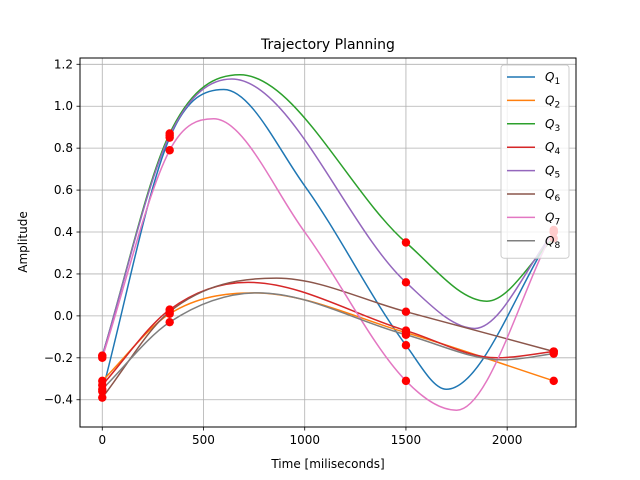  I want to click on x-tick-label: 500, so click(203, 440).